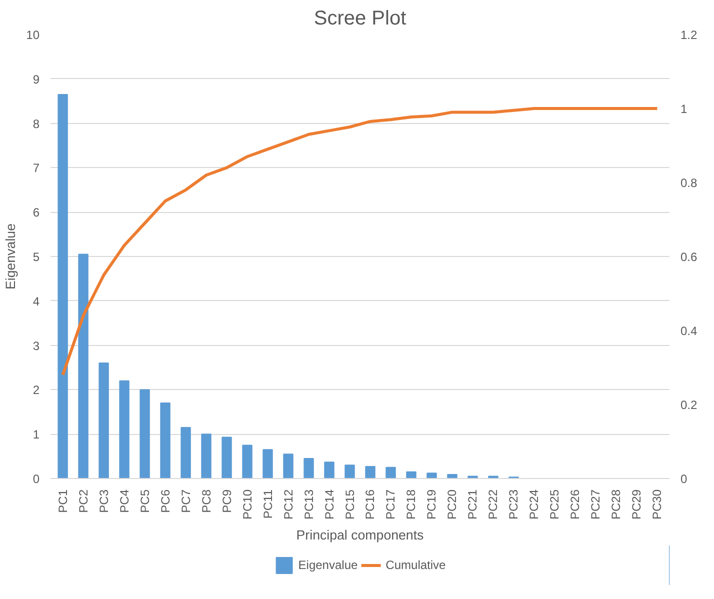  What do you see at coordinates (684, 109) in the screenshot?
I see `y2-tick-label: 1` at bounding box center [684, 109].